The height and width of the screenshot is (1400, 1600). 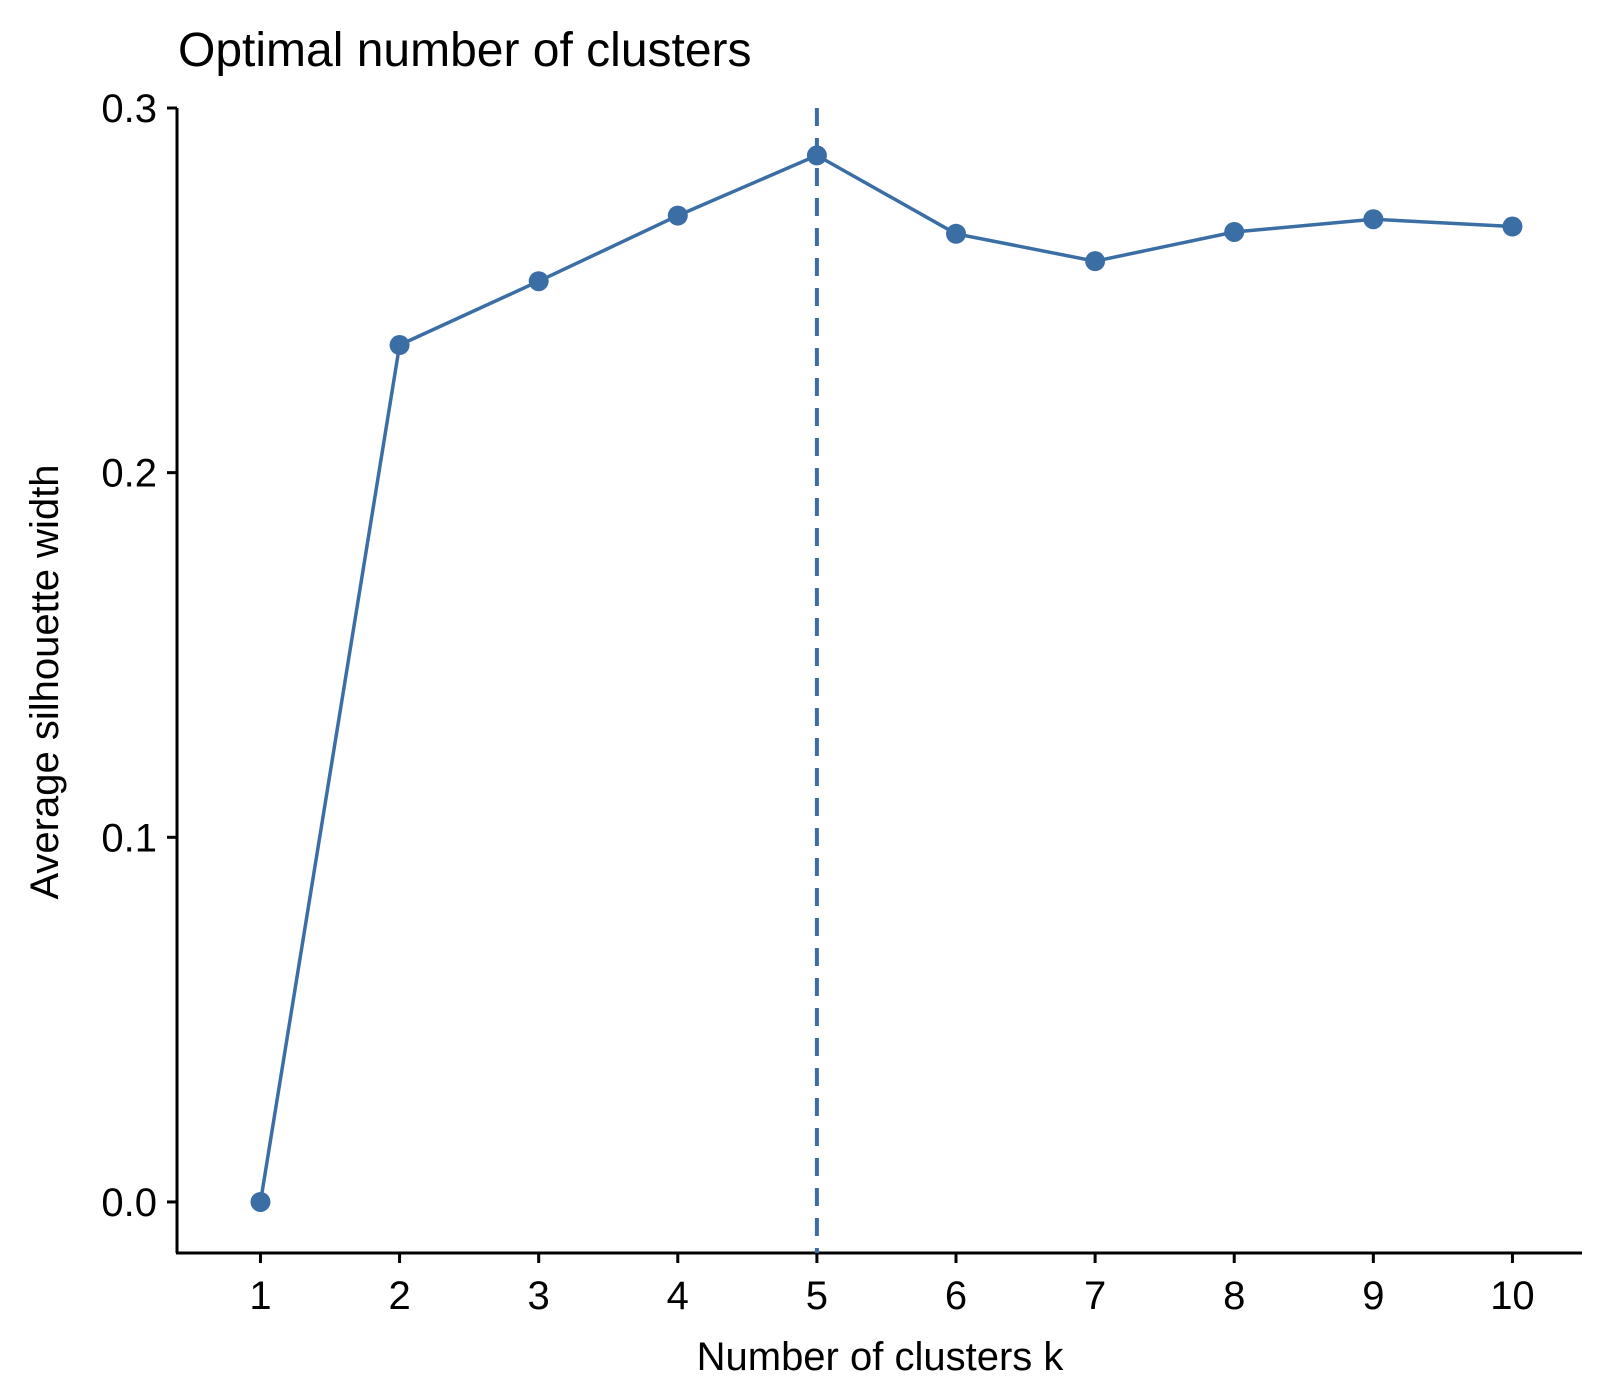 What do you see at coordinates (129, 474) in the screenshot?
I see `y-tick-label: 0.2` at bounding box center [129, 474].